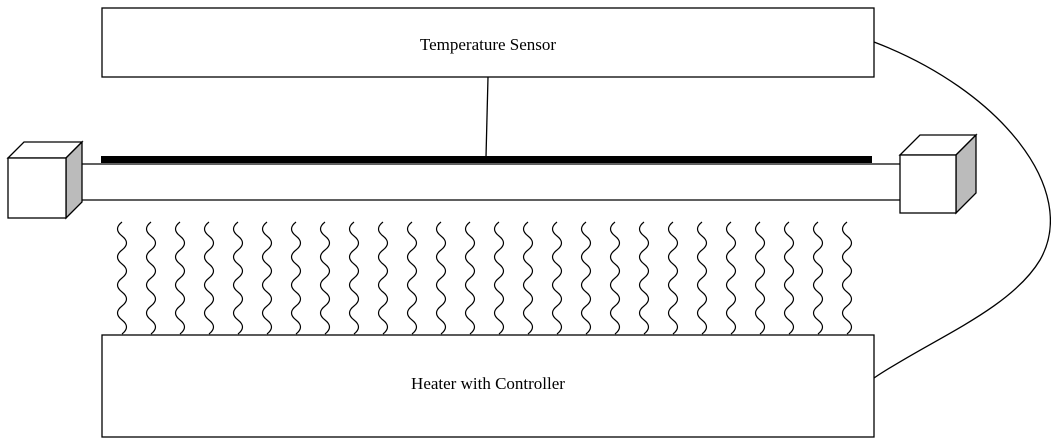  I want to click on rod, so click(487, 182).